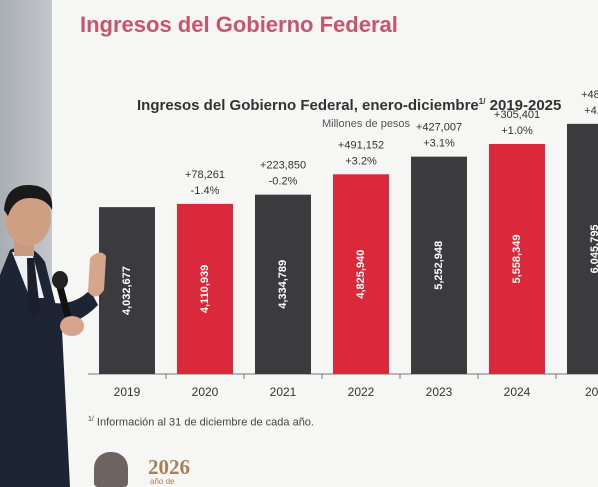  What do you see at coordinates (63, 300) in the screenshot?
I see `microphone-icon` at bounding box center [63, 300].